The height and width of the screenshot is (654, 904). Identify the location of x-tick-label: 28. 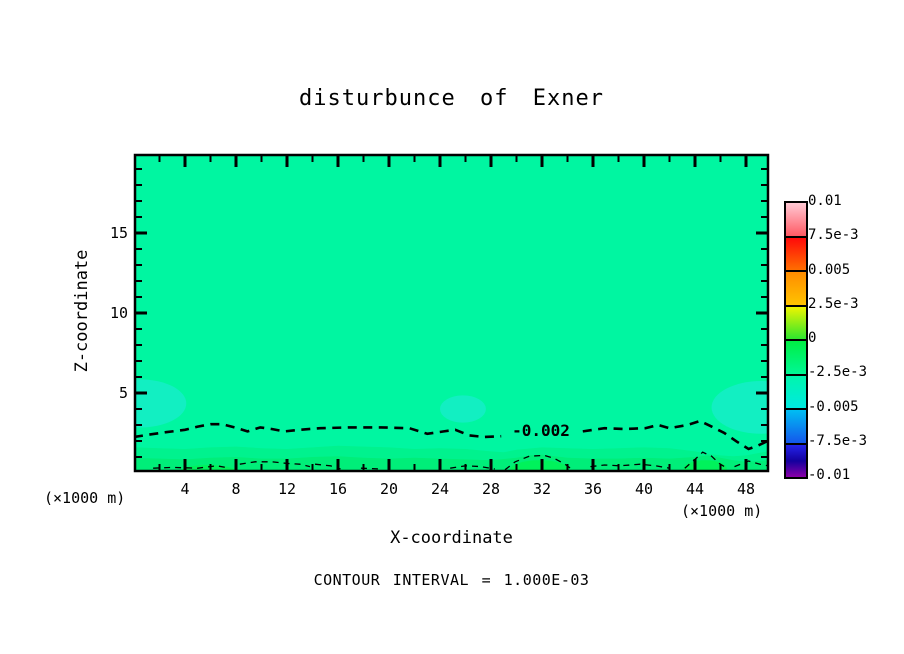
(491, 489).